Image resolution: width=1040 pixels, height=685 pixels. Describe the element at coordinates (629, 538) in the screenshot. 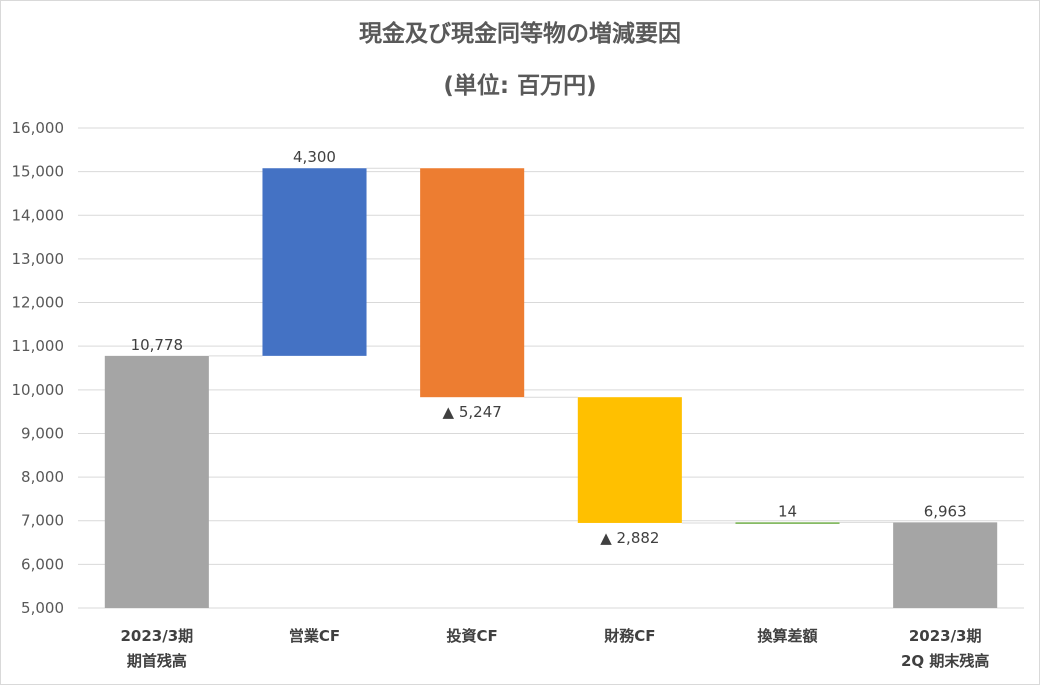

I see `data-label: ▲ 2,882` at that location.